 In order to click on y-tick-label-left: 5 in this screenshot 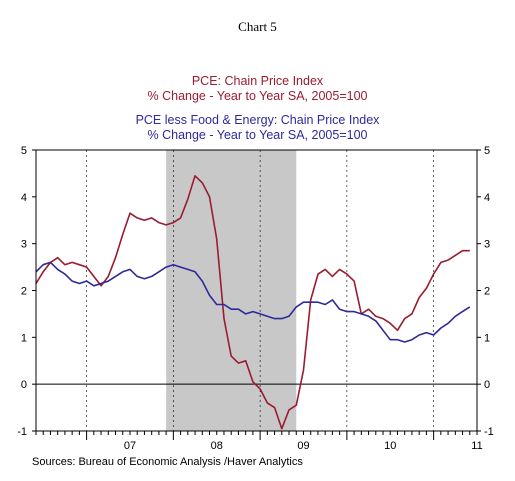, I will do `click(24, 151)`.